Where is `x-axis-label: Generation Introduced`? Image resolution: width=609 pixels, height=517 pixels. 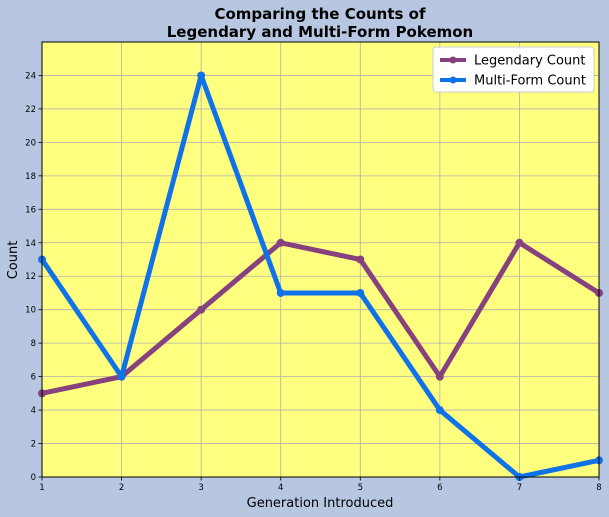 x-axis-label: Generation Introduced is located at coordinates (320, 503).